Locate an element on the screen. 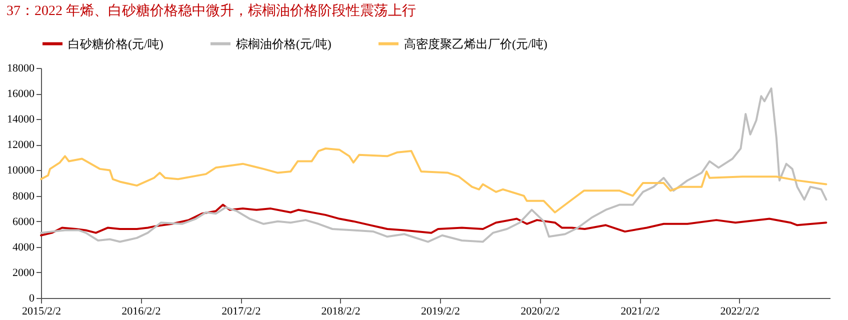 The height and width of the screenshot is (320, 848). y-tick-label: 10000 is located at coordinates (21, 170).